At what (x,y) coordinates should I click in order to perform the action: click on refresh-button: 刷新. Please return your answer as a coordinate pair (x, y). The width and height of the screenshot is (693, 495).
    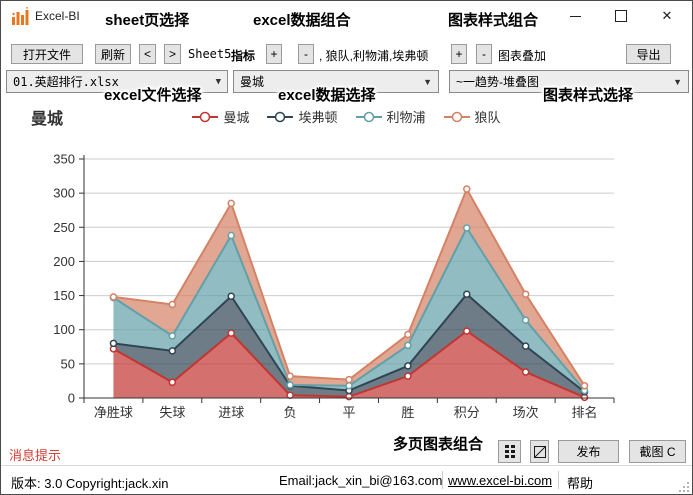
    Looking at the image, I should click on (113, 54).